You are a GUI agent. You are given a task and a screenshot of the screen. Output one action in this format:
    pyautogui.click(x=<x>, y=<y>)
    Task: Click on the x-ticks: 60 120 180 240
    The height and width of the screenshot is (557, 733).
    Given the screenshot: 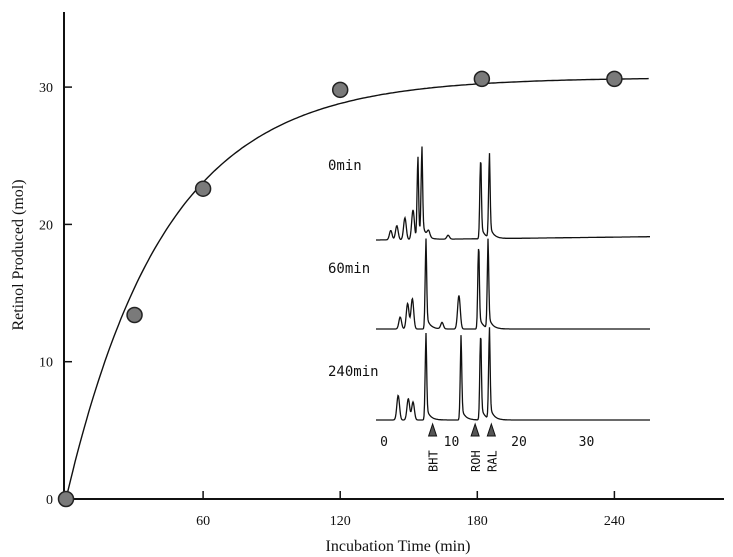 What is the action you would take?
    pyautogui.click(x=410, y=510)
    